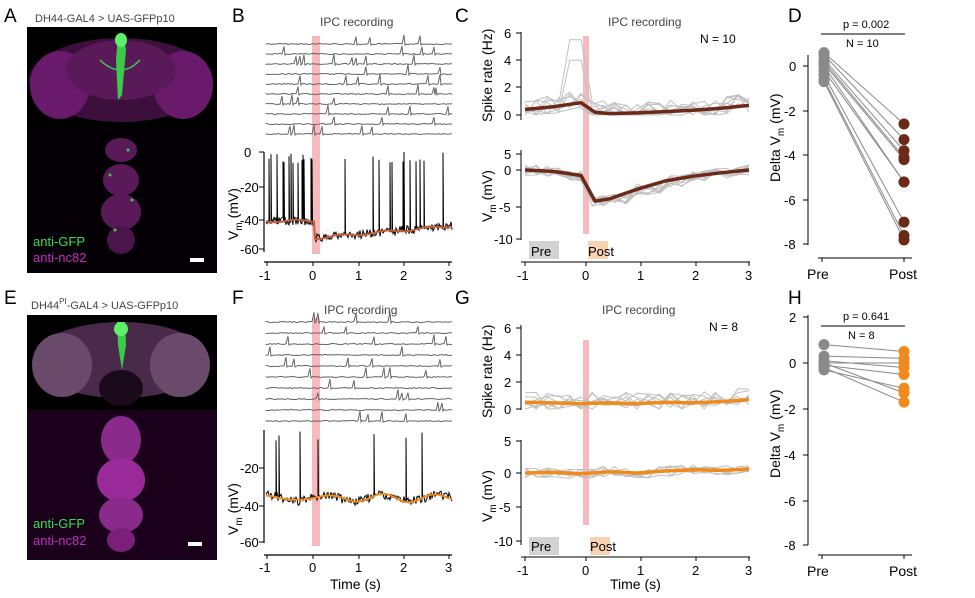  What do you see at coordinates (359, 197) in the screenshot?
I see `vm-trace-b` at bounding box center [359, 197].